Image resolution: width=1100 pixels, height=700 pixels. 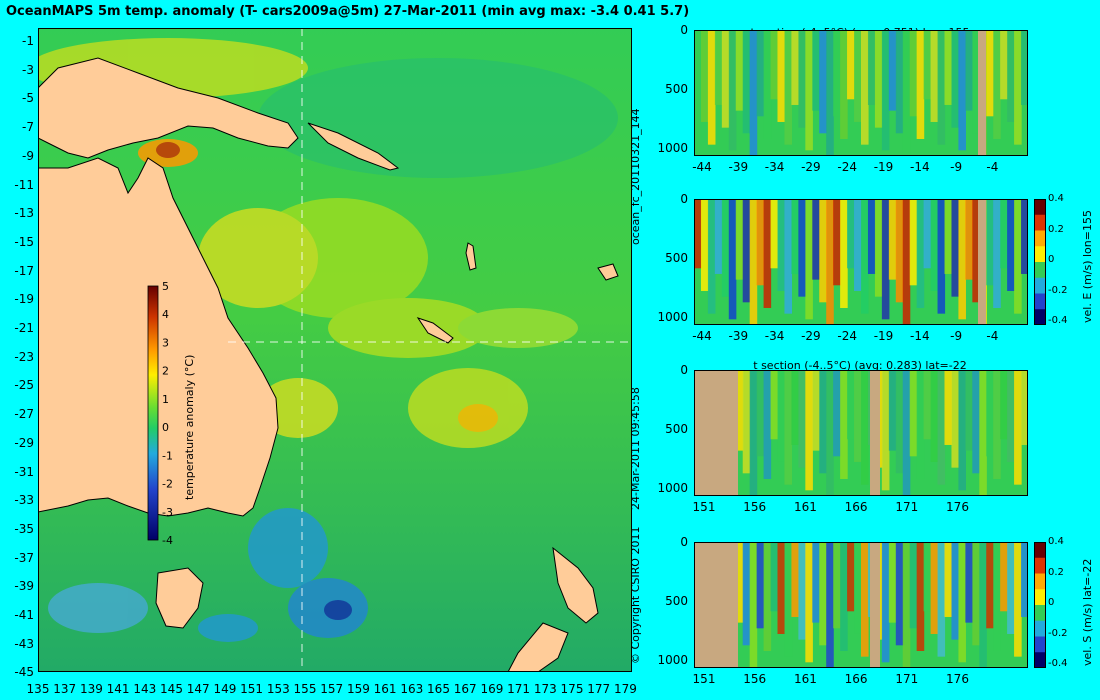 What do you see at coordinates (774, 167) in the screenshot?
I see `section-x-tick: -34` at bounding box center [774, 167].